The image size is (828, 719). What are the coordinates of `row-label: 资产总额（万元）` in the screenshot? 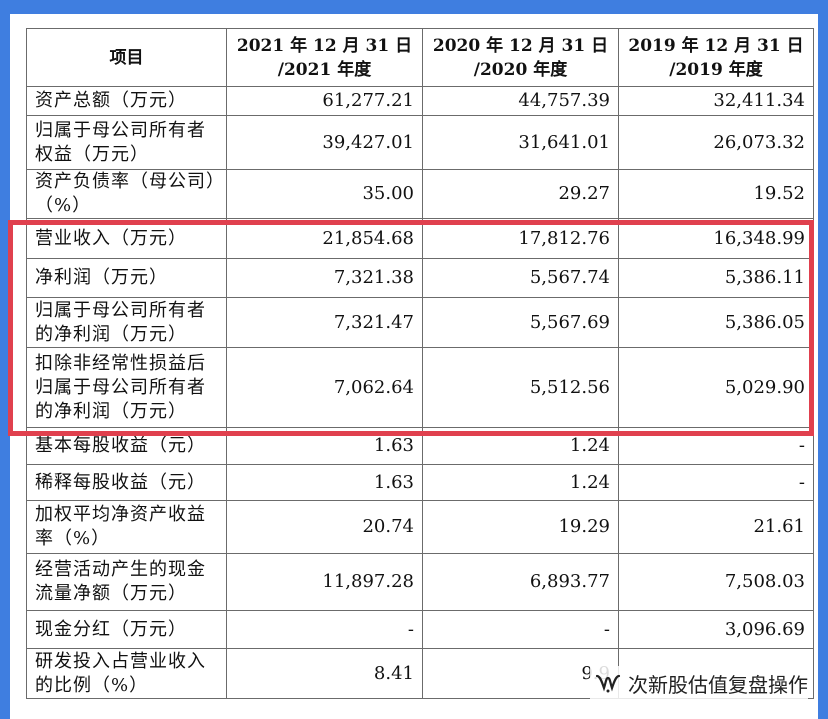 It's located at (126, 101).